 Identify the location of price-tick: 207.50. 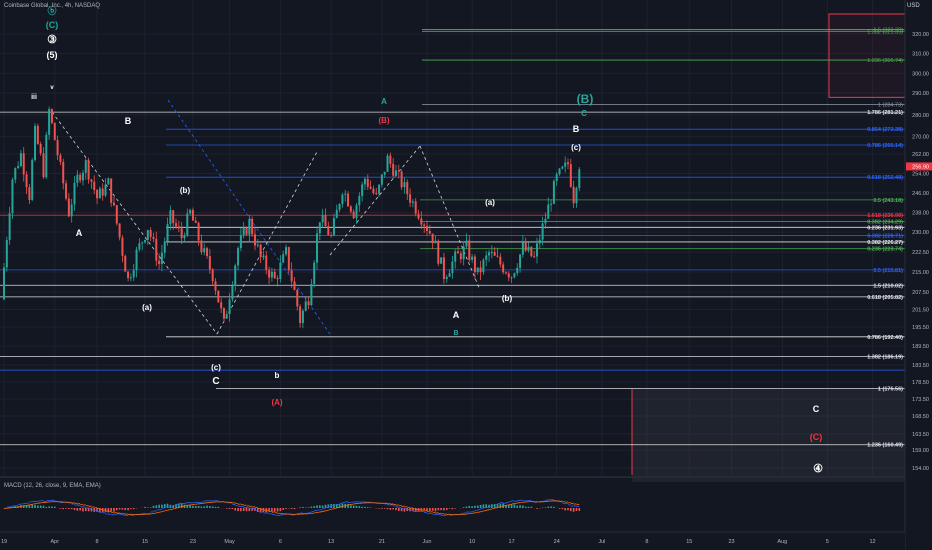
(920, 293).